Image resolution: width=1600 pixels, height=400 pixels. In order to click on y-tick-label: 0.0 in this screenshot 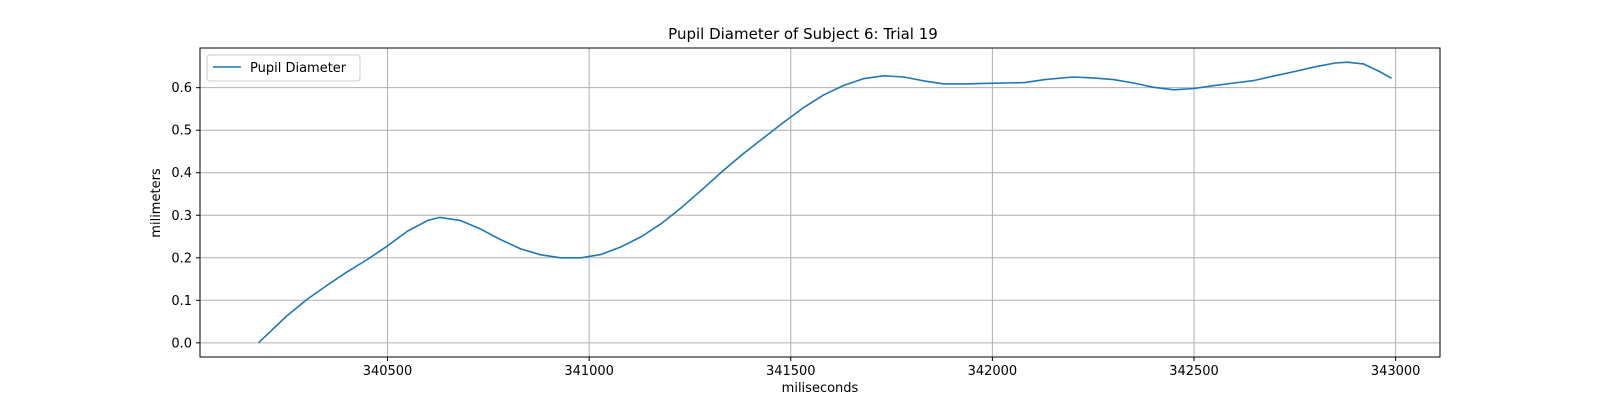, I will do `click(181, 343)`.